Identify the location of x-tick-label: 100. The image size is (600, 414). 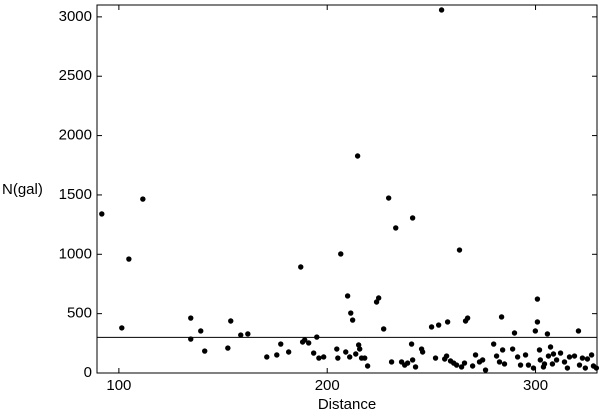
(118, 385).